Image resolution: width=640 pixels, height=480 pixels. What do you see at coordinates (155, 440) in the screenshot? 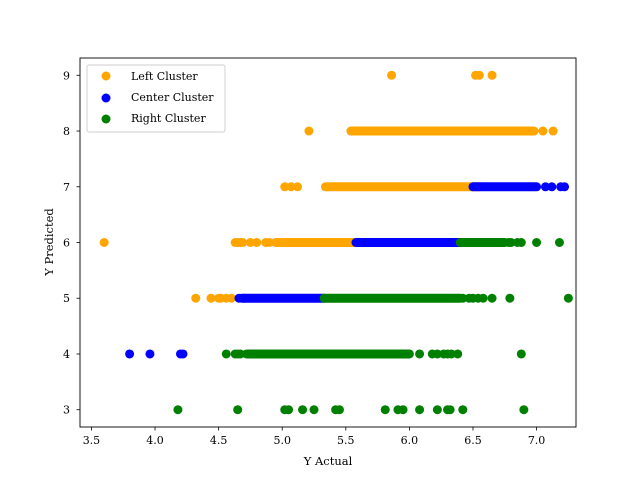
I see `x-tick-label: 4.0` at bounding box center [155, 440].